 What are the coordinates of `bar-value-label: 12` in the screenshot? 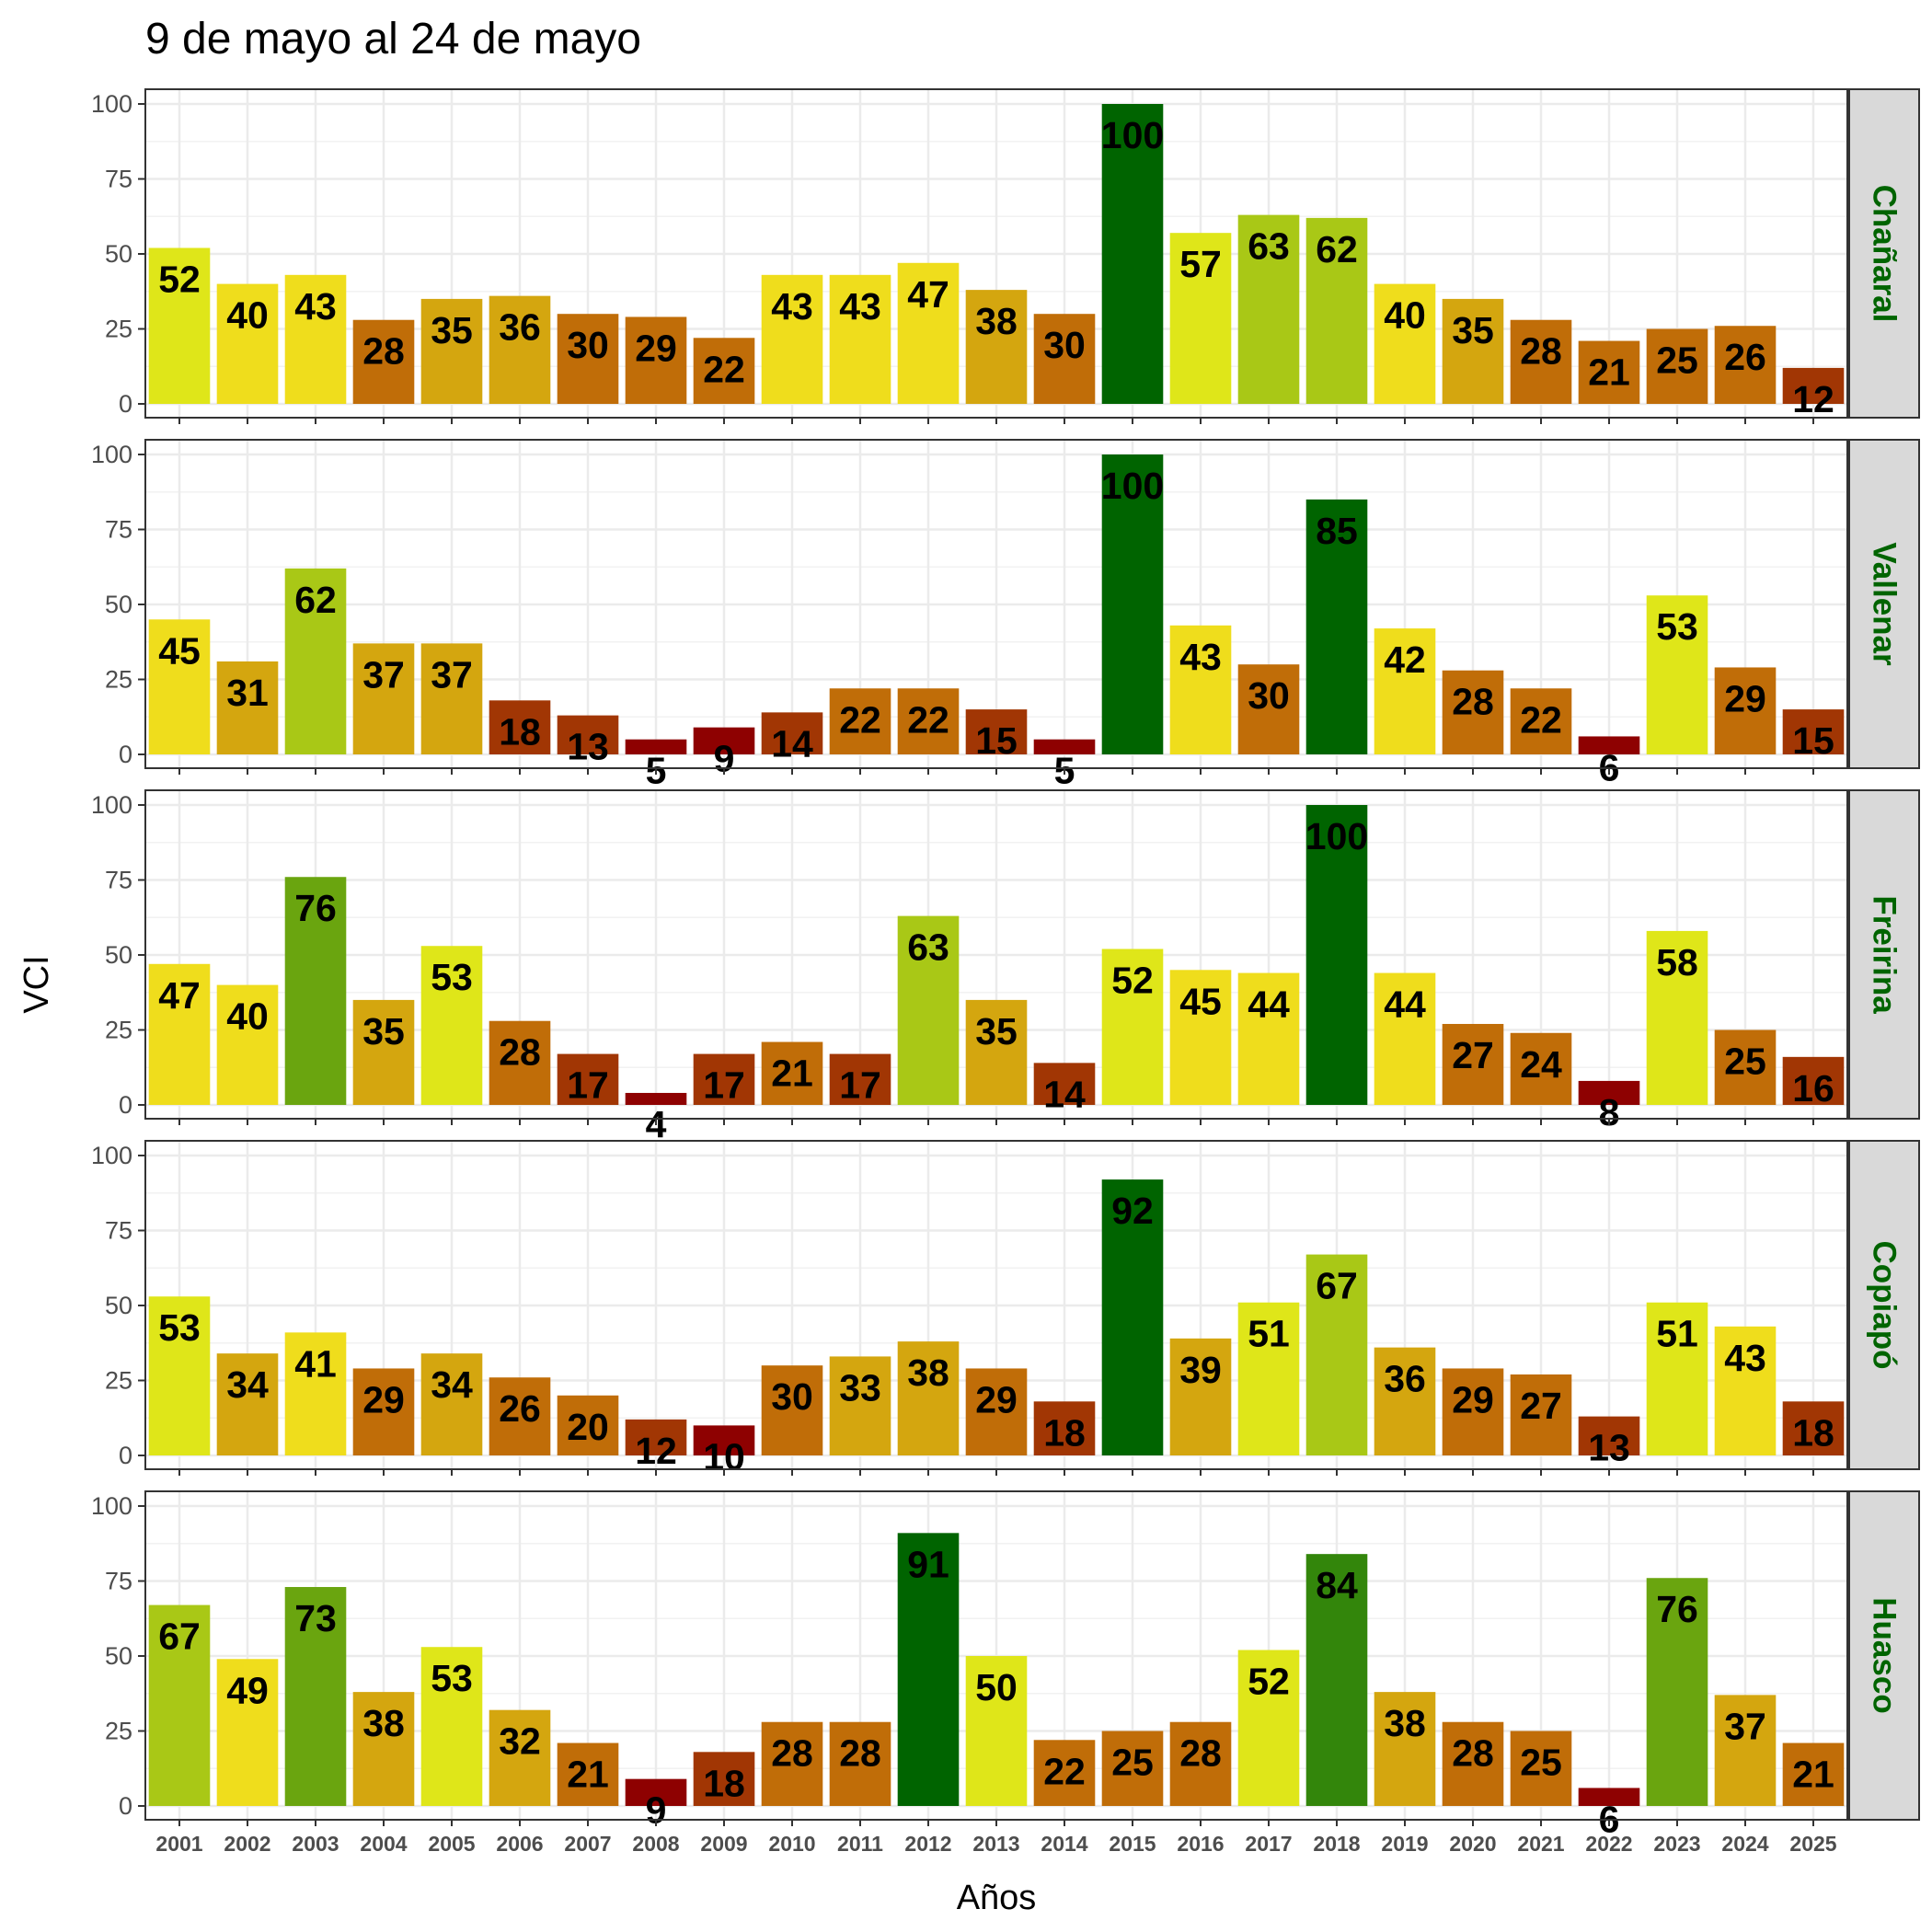 It's located at (656, 1451).